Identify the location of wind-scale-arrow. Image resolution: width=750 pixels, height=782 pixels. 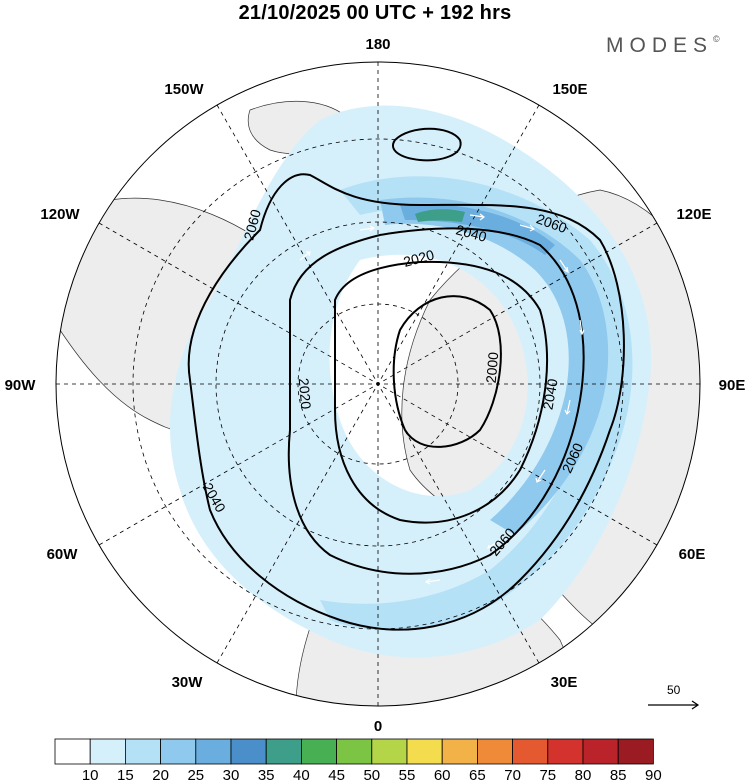
(674, 705).